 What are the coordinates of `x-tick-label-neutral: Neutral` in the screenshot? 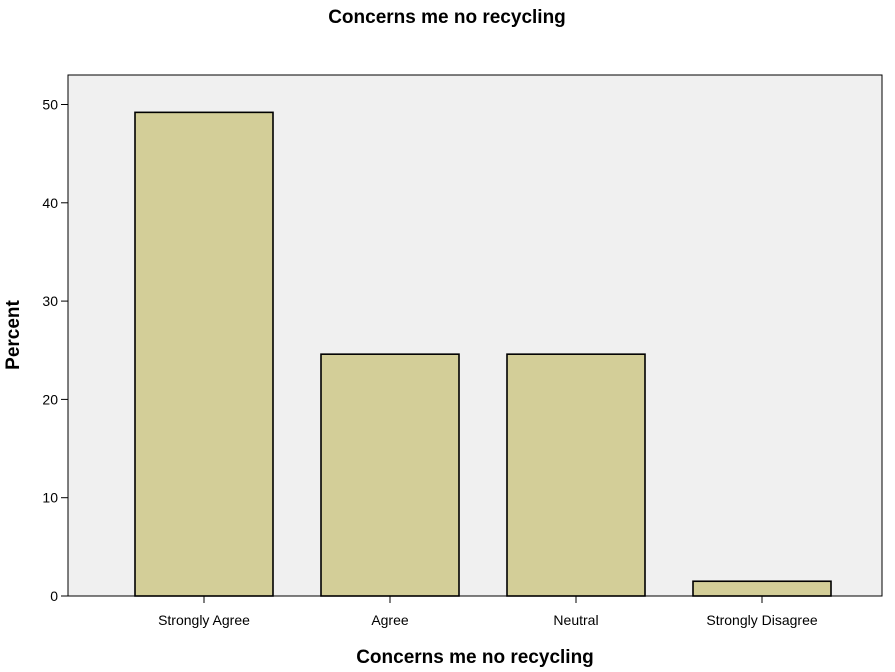 It's located at (575, 620).